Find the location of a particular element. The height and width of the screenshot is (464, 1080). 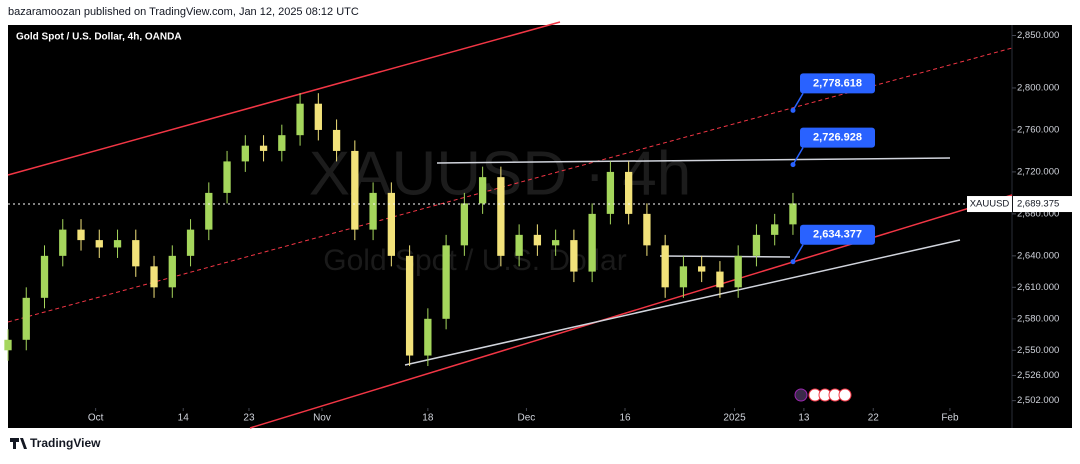

annotation-label: 2,726.928 is located at coordinates (837, 138).